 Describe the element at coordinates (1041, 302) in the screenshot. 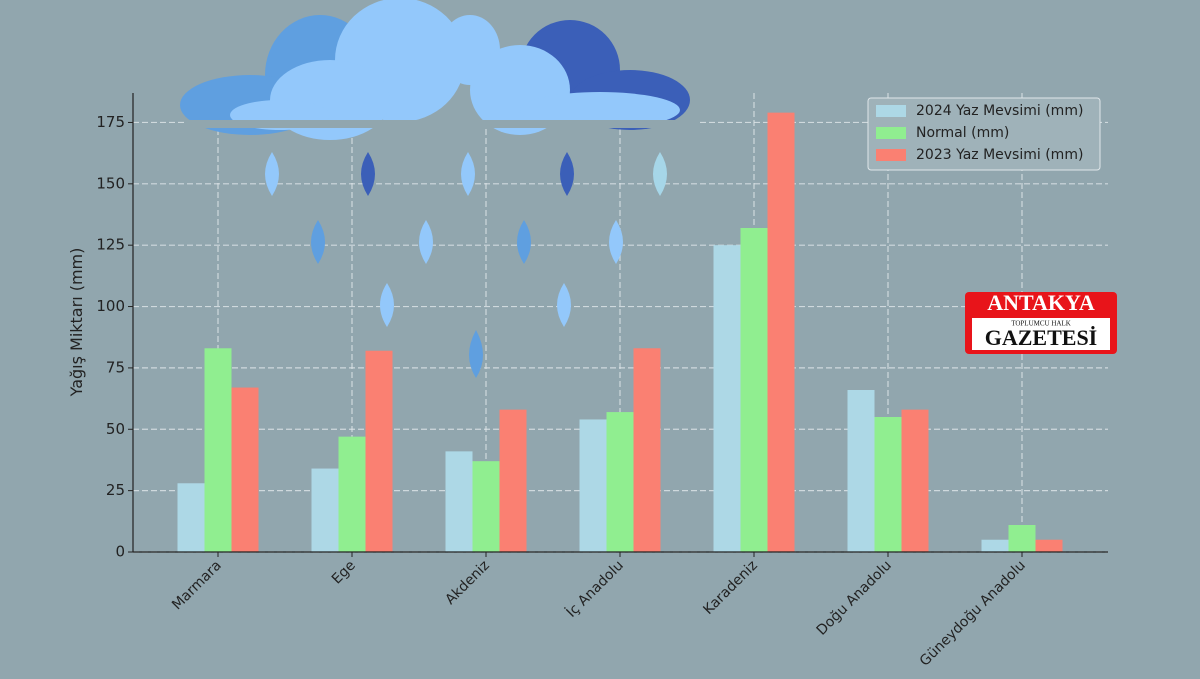

I see `logo-title: ANTAKYA` at that location.